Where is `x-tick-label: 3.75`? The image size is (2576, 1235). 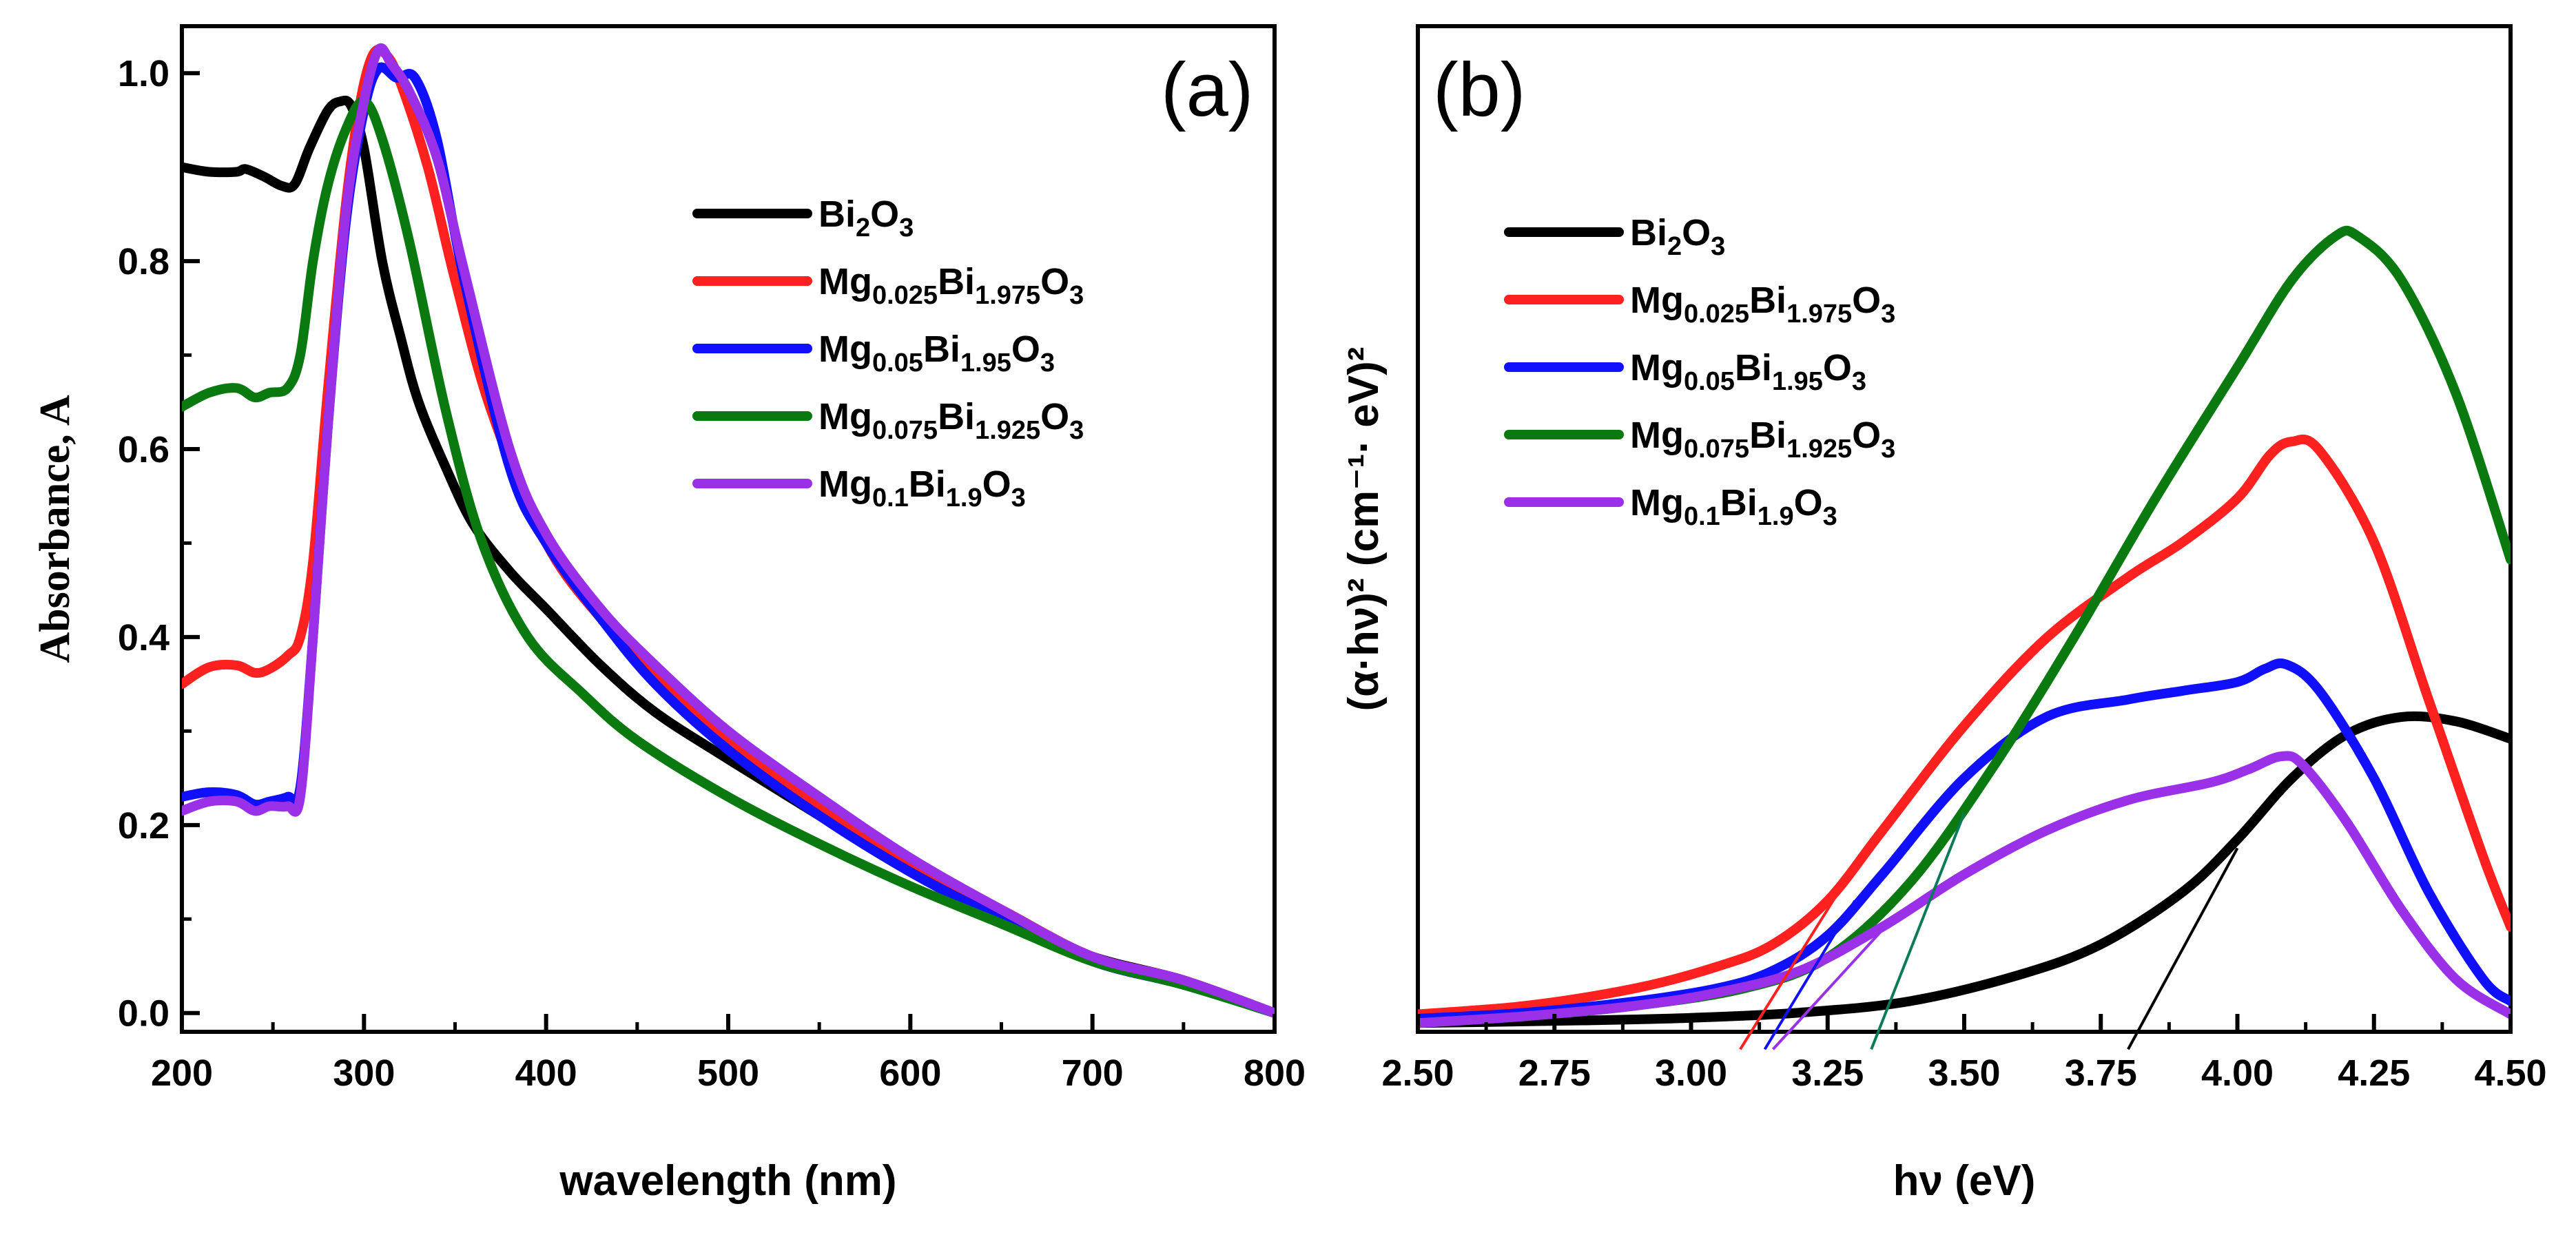 x-tick-label: 3.75 is located at coordinates (2101, 1073).